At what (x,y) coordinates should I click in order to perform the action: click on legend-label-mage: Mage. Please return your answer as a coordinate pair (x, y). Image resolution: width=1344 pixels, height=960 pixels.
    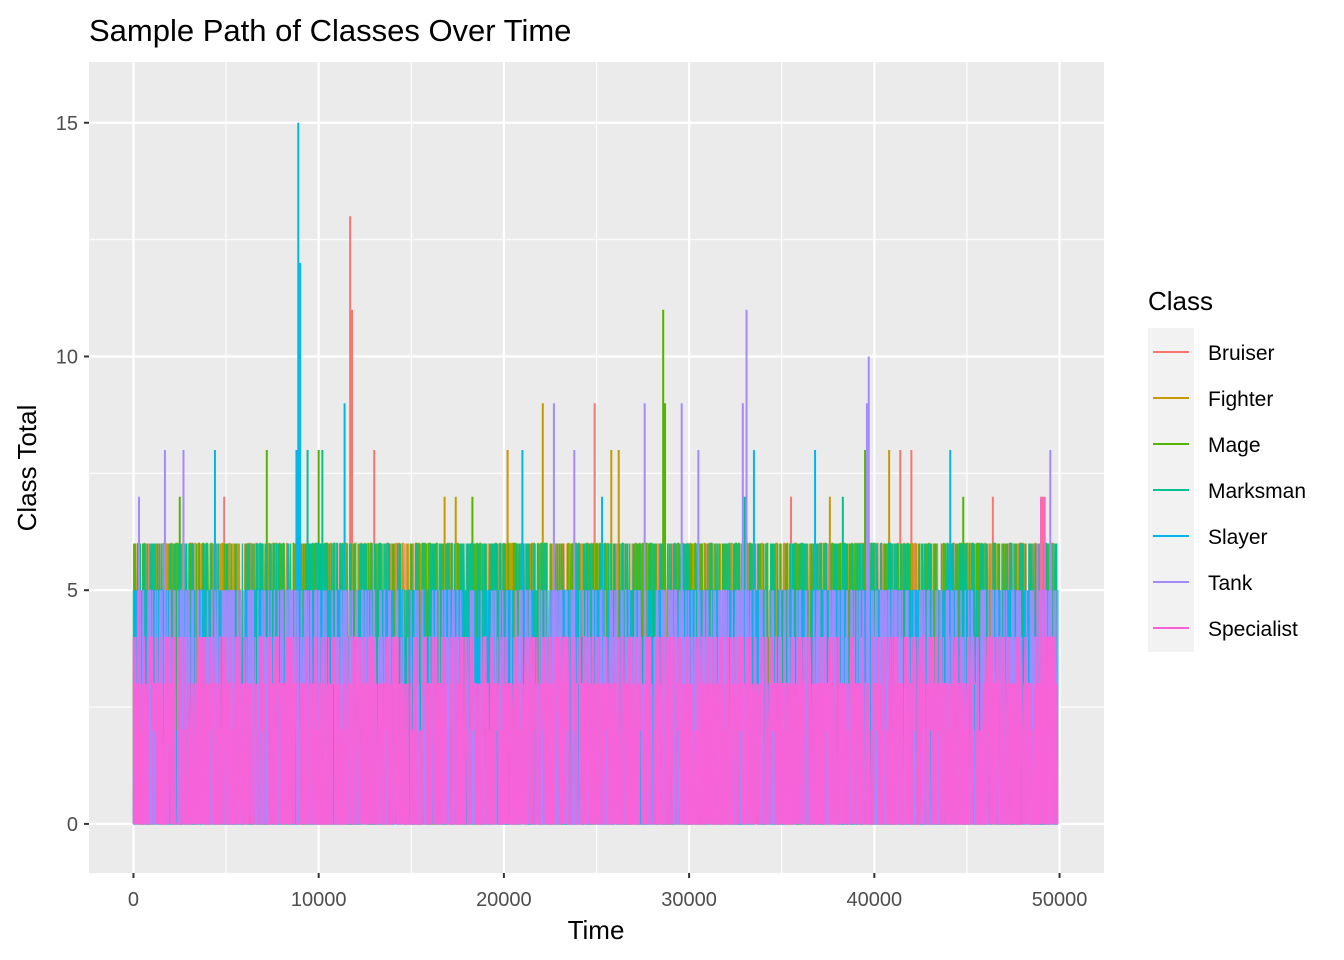
    Looking at the image, I should click on (1234, 445).